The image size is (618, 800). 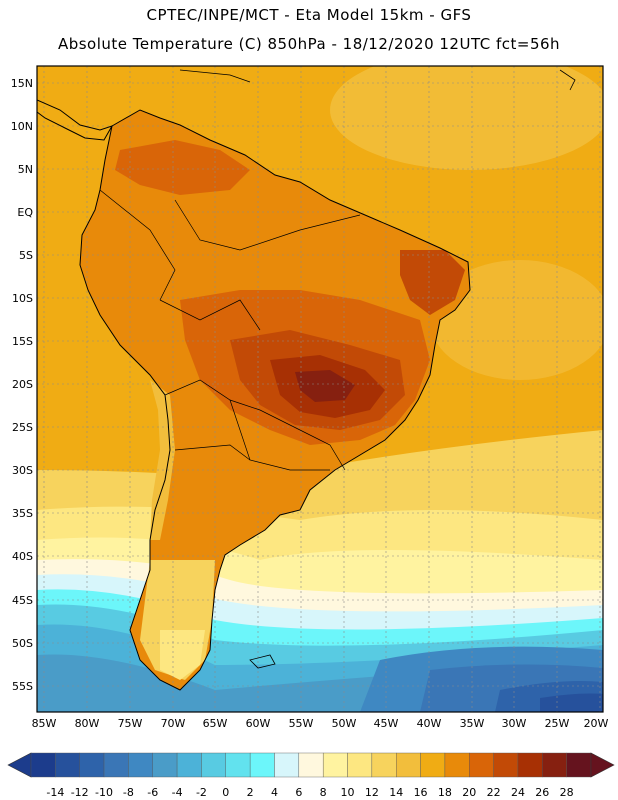 I want to click on lon-label: 60W, so click(x=258, y=723).